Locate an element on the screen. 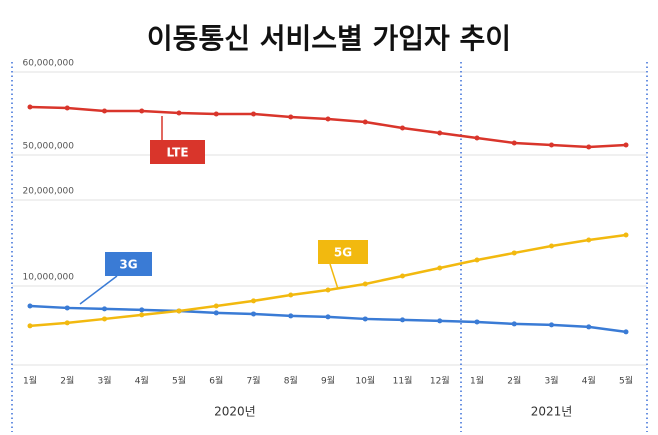  x-tick-label: 10월 is located at coordinates (365, 381).